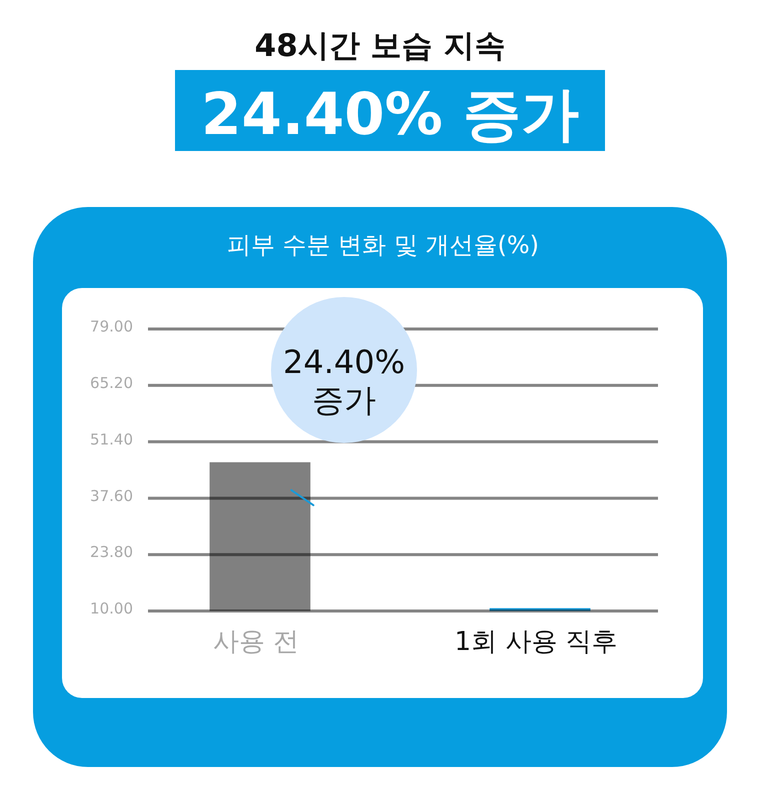 This screenshot has height=793, width=760. Describe the element at coordinates (536, 642) in the screenshot. I see `x-tick-label: 1회 사용 직후` at that location.